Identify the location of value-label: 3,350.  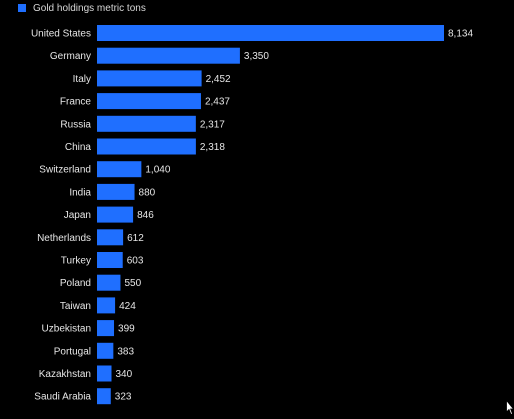
(256, 56).